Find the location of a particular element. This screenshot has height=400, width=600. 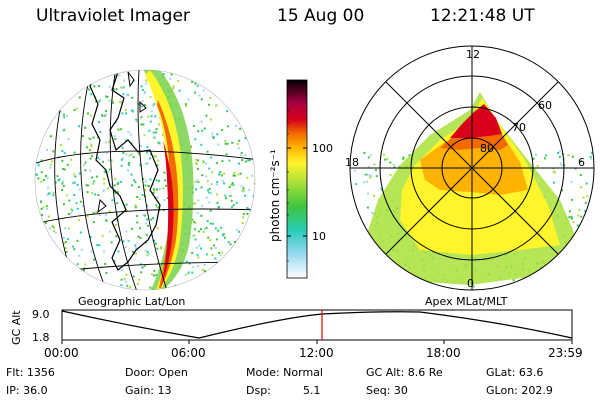

colorbar-gradient is located at coordinates (297, 179).